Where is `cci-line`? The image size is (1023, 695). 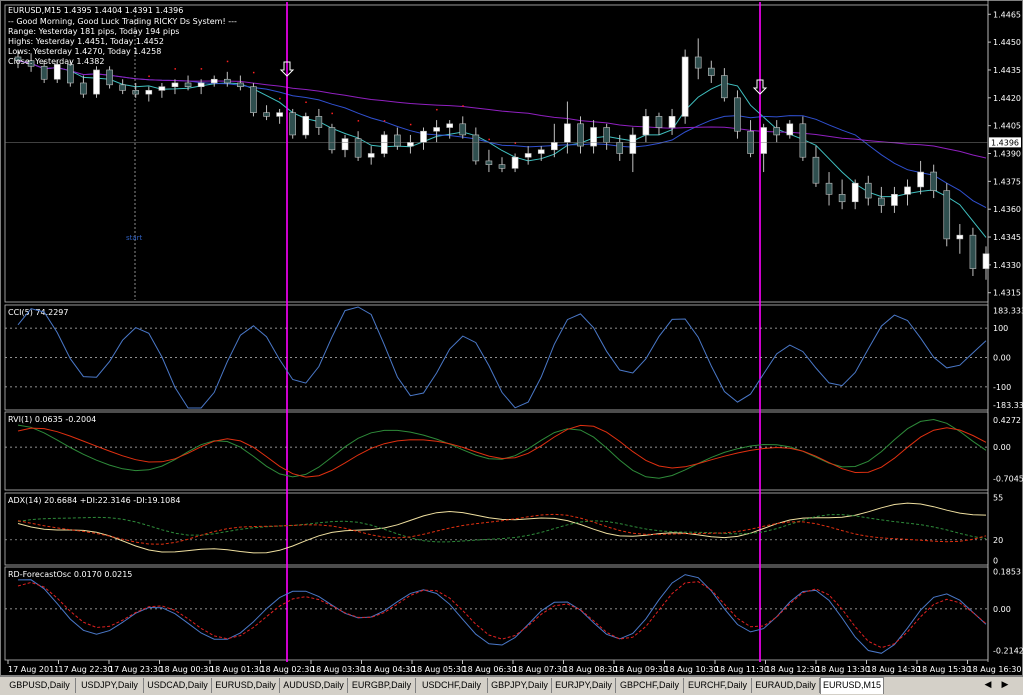 cci-line is located at coordinates (502, 357).